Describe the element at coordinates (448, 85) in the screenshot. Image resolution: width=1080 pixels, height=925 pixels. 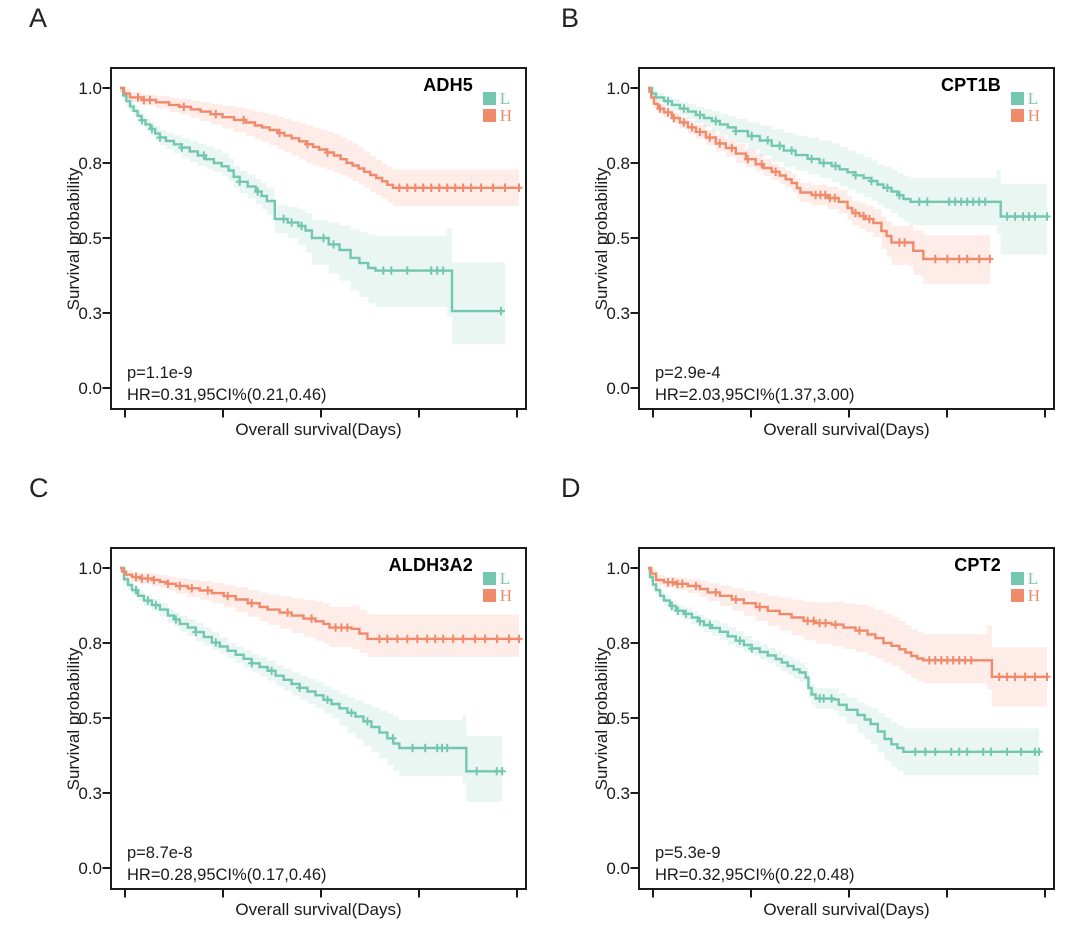
I see `gene-title: ADH5` at that location.